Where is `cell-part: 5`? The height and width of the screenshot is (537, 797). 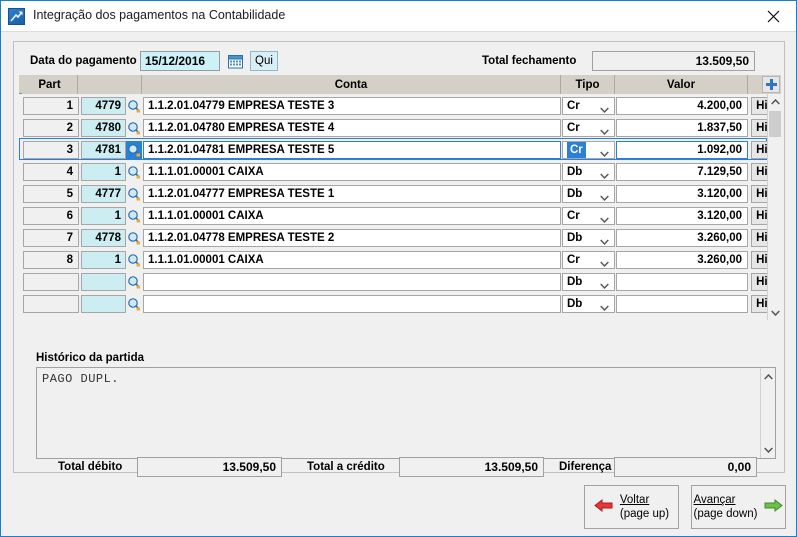
cell-part: 5 is located at coordinates (51, 194).